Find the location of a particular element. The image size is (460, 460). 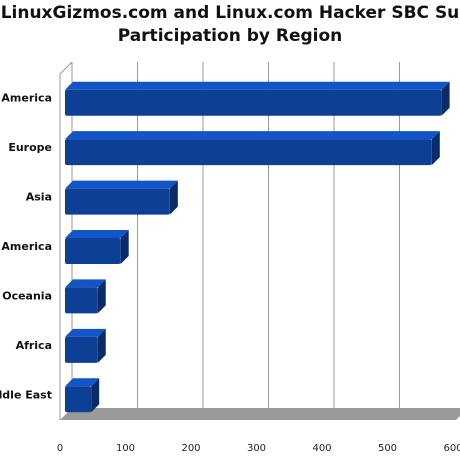

floor is located at coordinates (260, 414).